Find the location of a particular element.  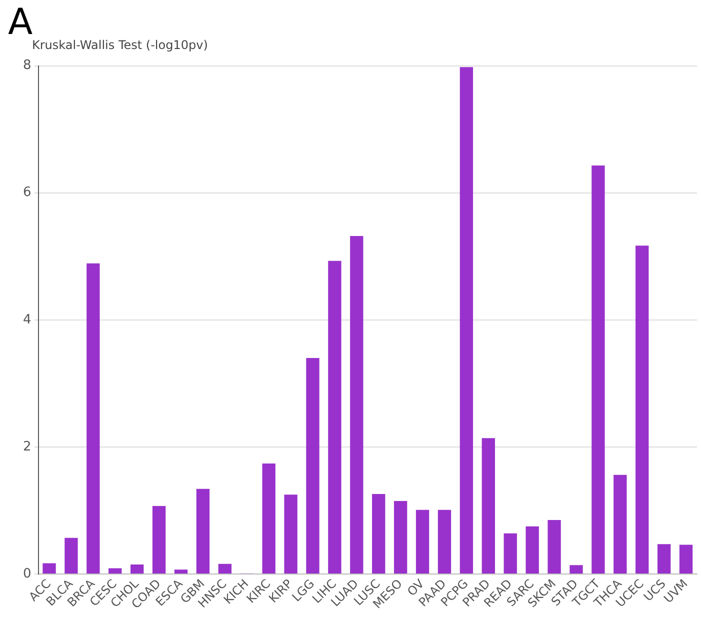

y-tick-label: 8 is located at coordinates (27, 66).